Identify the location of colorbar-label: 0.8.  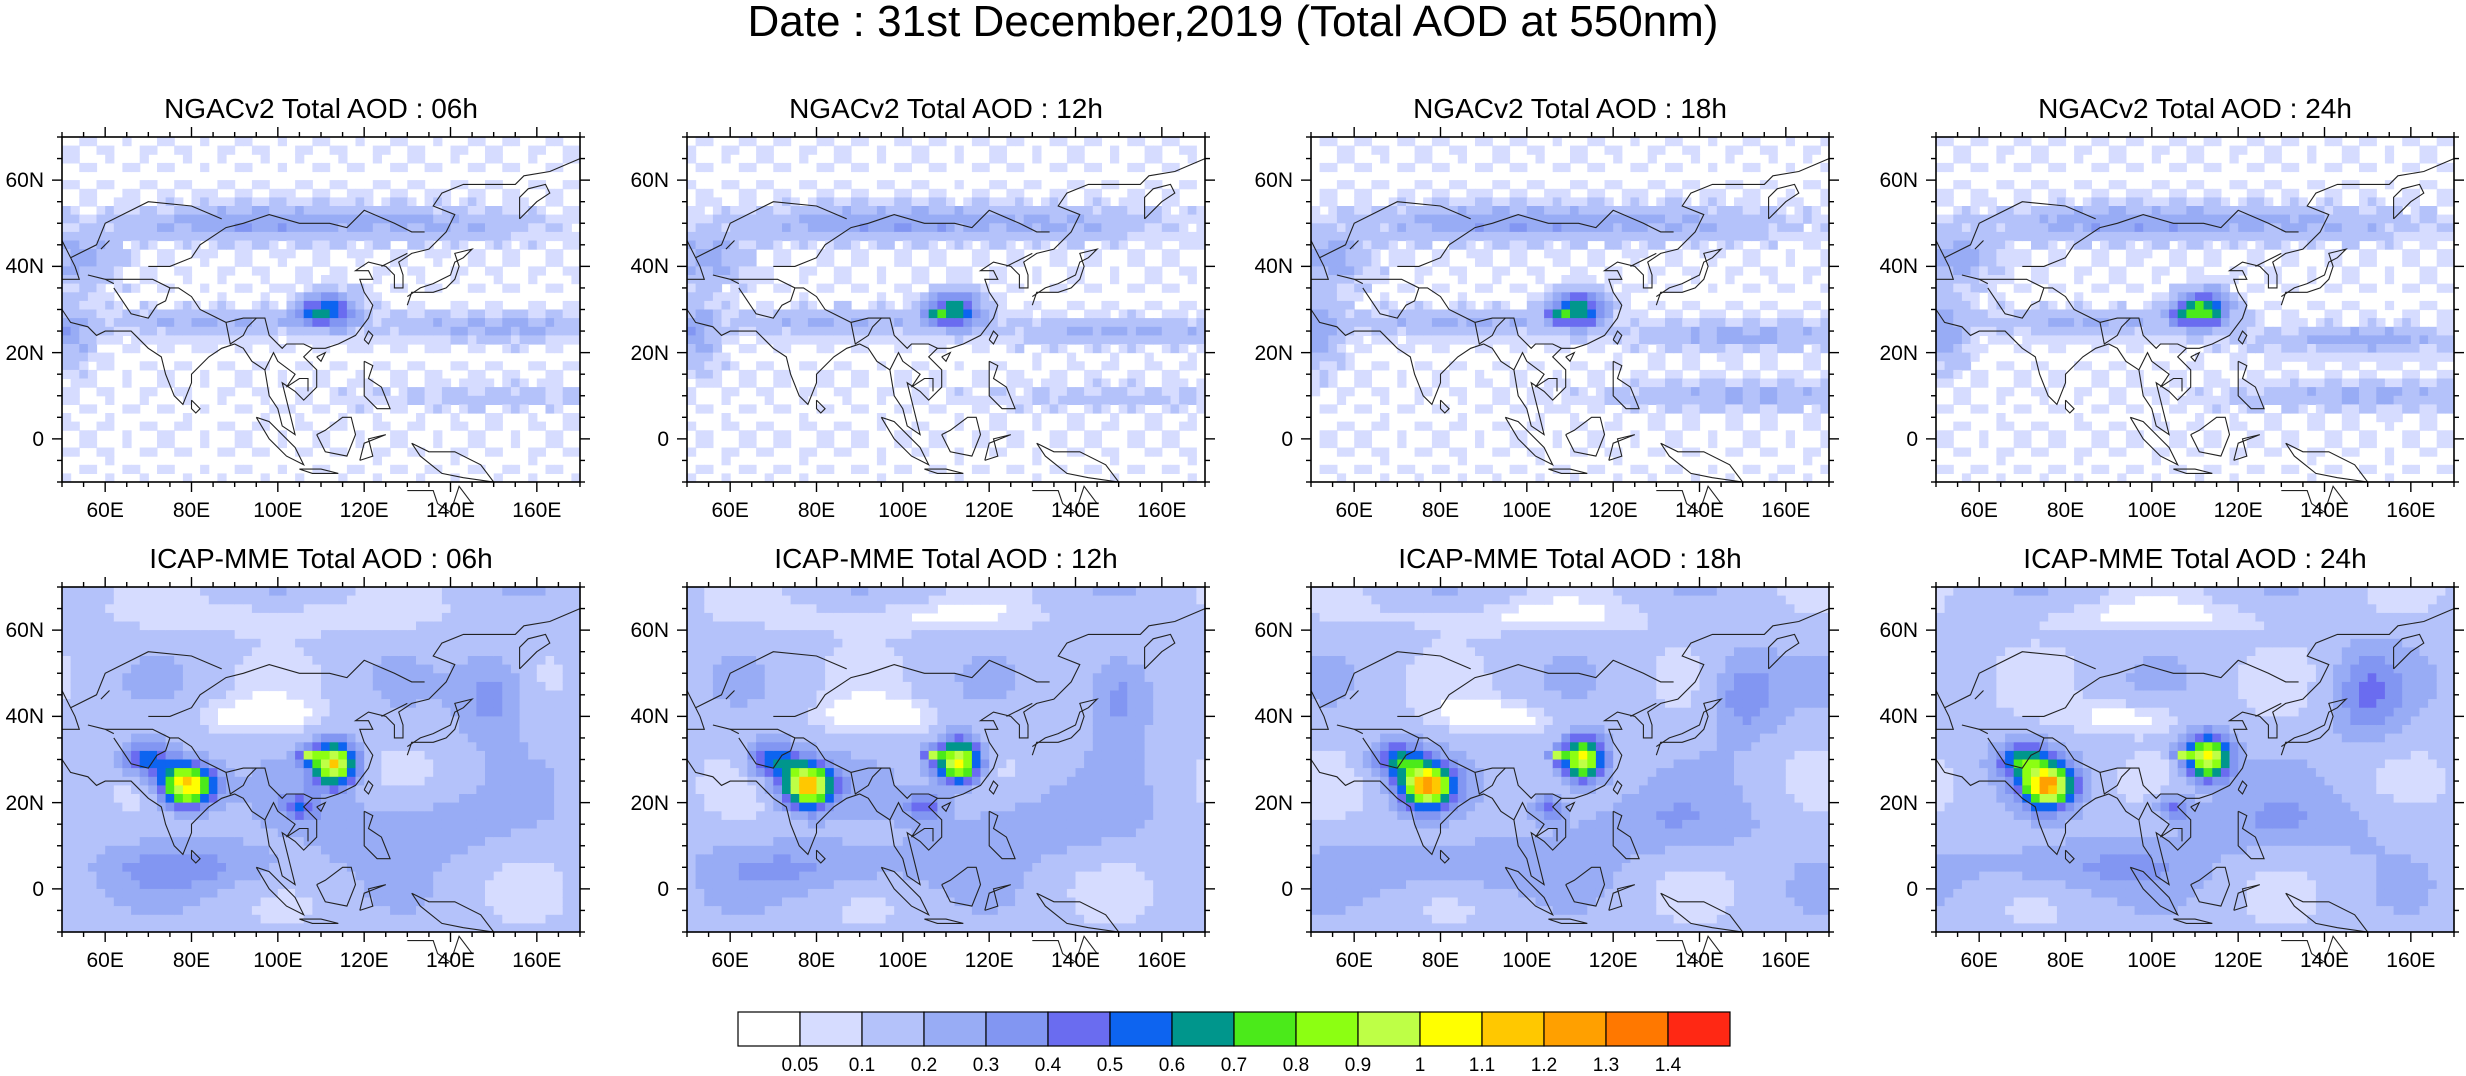
(1296, 1065).